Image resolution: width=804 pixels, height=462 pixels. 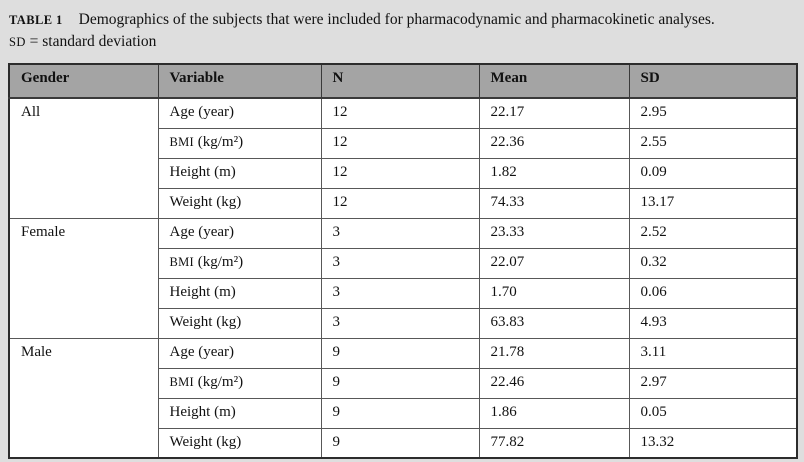 What do you see at coordinates (713, 443) in the screenshot?
I see `sd-cell: 13.32` at bounding box center [713, 443].